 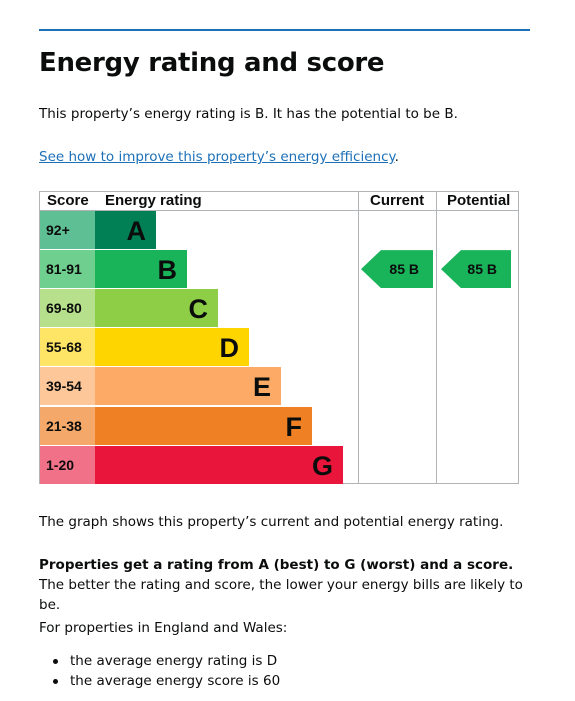 What do you see at coordinates (156, 308) in the screenshot?
I see `rating-band-c: C` at bounding box center [156, 308].